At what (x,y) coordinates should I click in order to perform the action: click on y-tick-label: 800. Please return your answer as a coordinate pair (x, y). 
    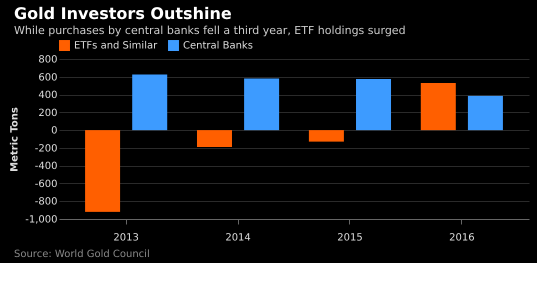
    Looking at the image, I should click on (48, 60).